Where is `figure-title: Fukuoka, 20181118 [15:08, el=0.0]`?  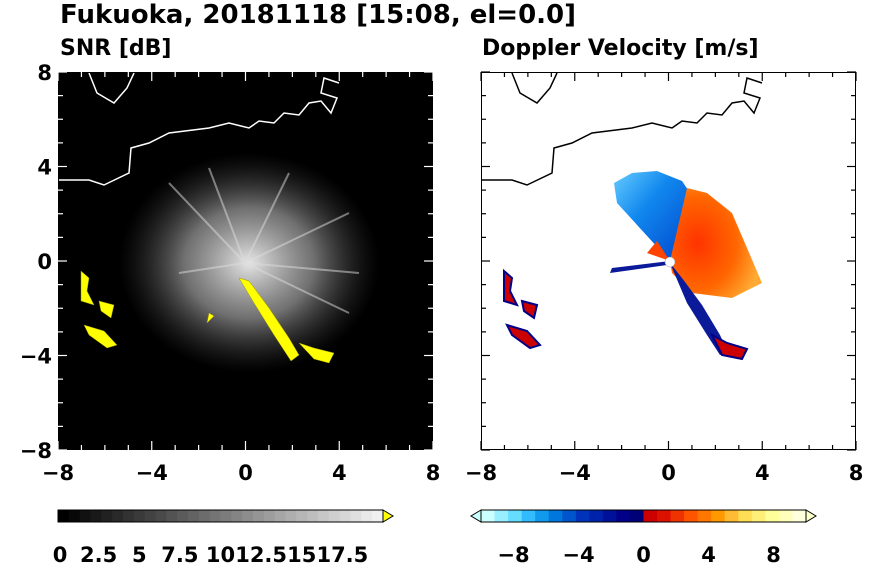
figure-title: Fukuoka, 20181118 [15:08, el=0.0] is located at coordinates (318, 15).